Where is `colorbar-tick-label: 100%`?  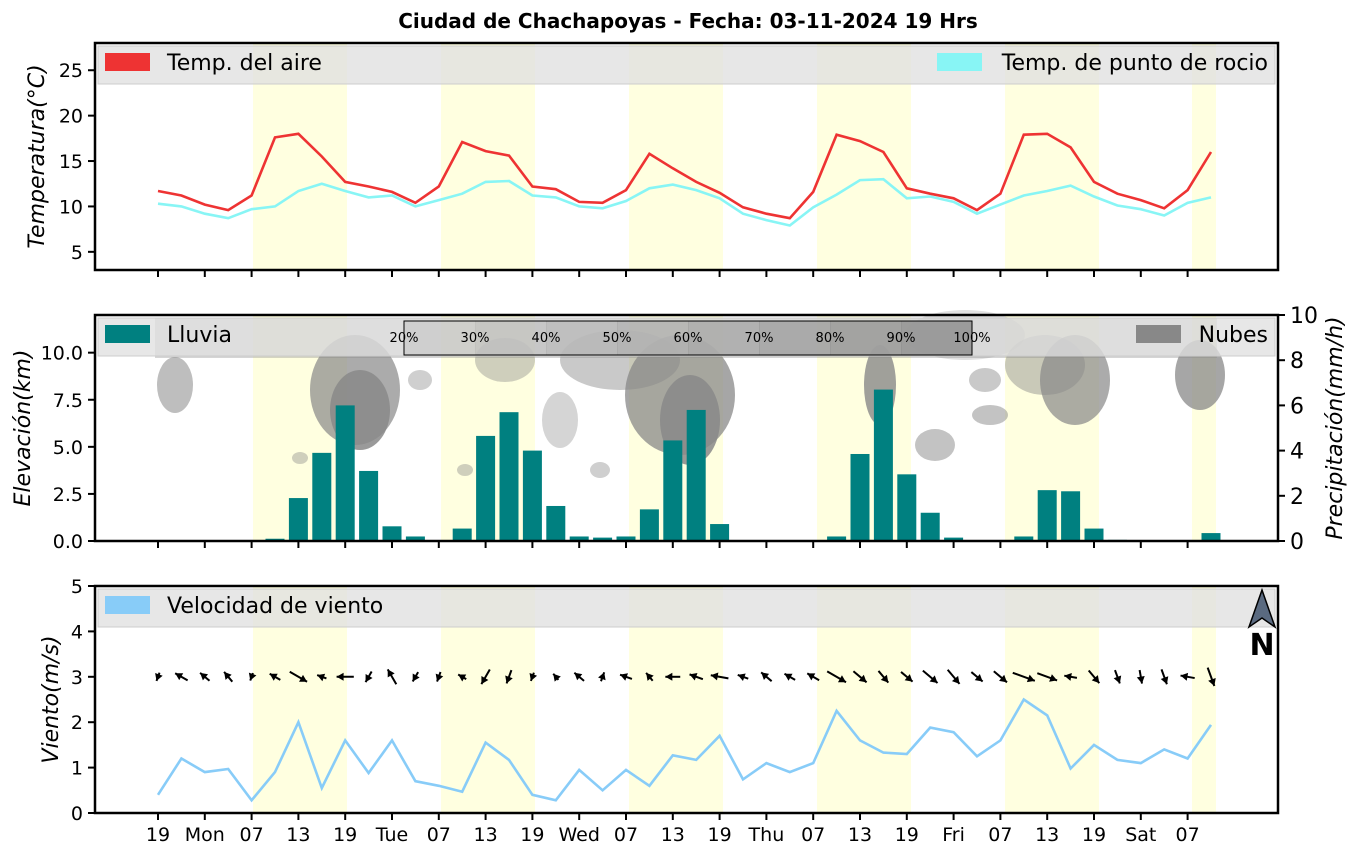 colorbar-tick-label: 100% is located at coordinates (971, 338).